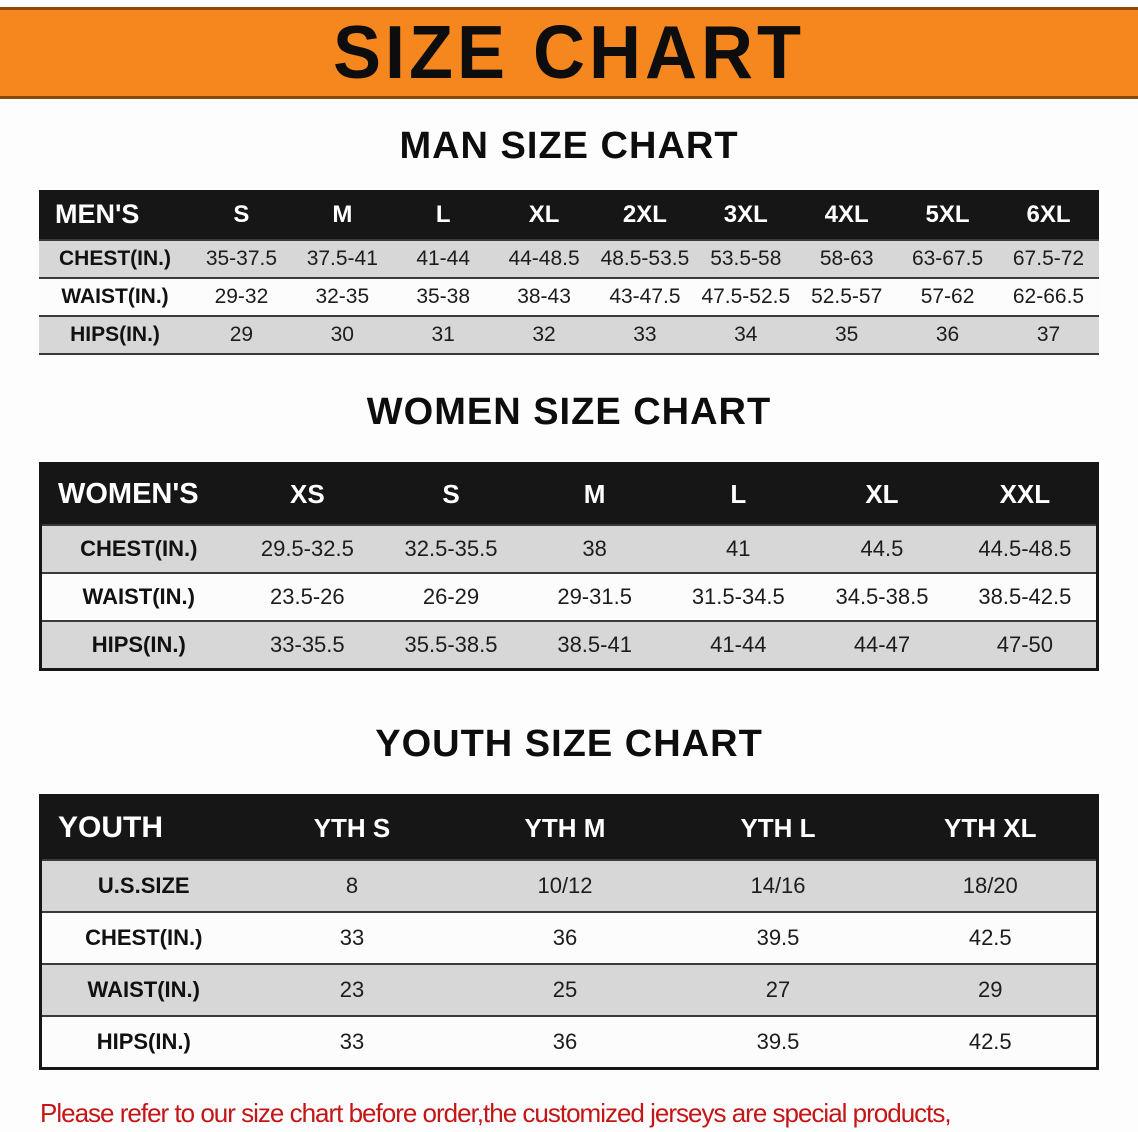 The height and width of the screenshot is (1132, 1138). What do you see at coordinates (307, 548) in the screenshot?
I see `table-cell: 29.5-32.5` at bounding box center [307, 548].